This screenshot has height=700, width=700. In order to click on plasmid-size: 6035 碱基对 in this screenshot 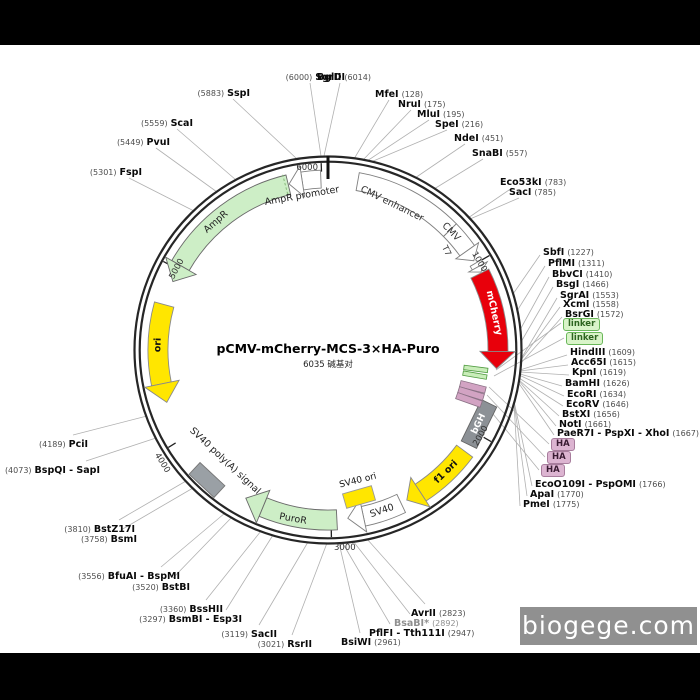, I will do `click(328, 365)`.